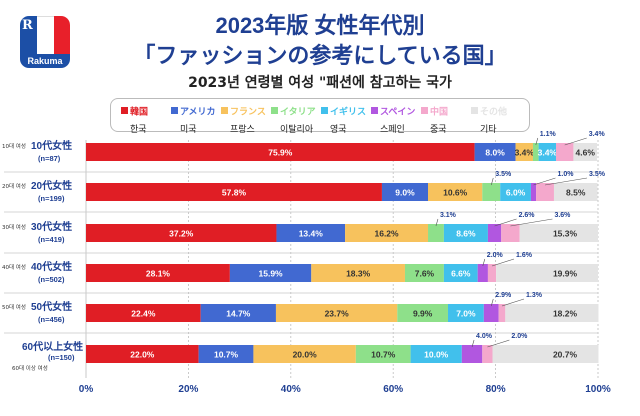  Describe the element at coordinates (27, 25) in the screenshot. I see `logo-letter: R` at that location.